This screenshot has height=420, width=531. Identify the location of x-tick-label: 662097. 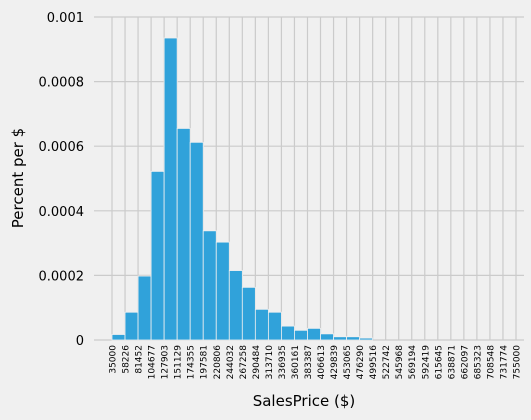
(465, 362).